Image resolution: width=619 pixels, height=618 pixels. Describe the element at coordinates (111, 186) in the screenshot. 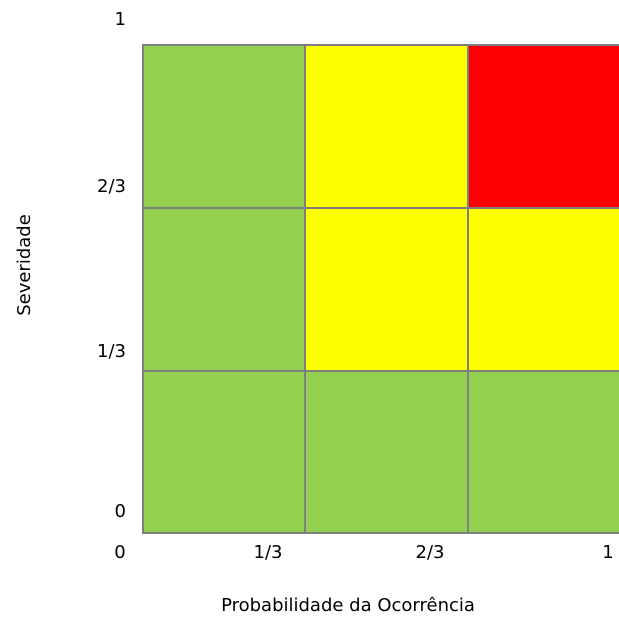

I see `y-tick-label: 2/3` at that location.